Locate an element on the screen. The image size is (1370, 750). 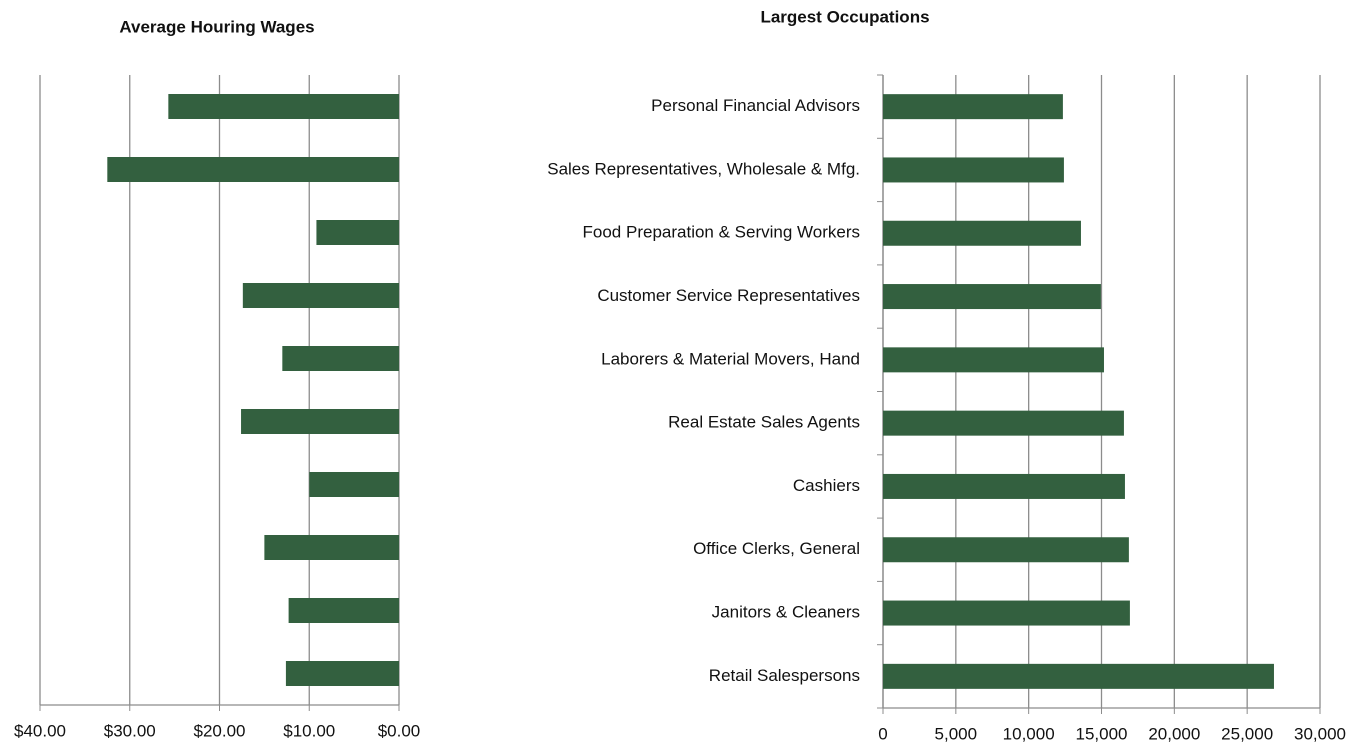
x-tick-label: 10,000 is located at coordinates (1029, 733).